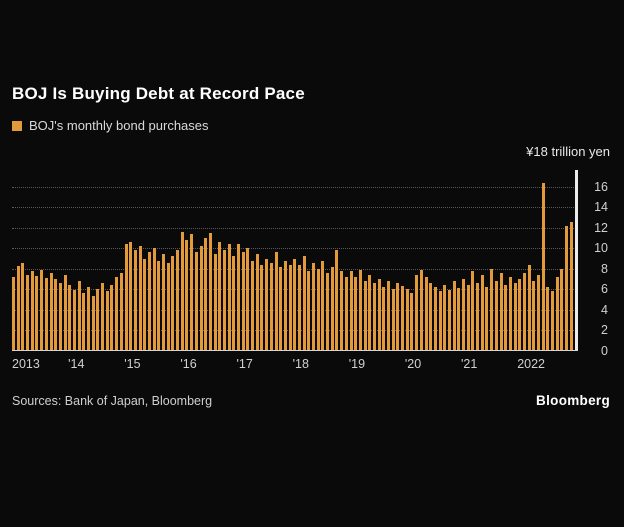  What do you see at coordinates (188, 364) in the screenshot?
I see `x-tick-label: '16` at bounding box center [188, 364].